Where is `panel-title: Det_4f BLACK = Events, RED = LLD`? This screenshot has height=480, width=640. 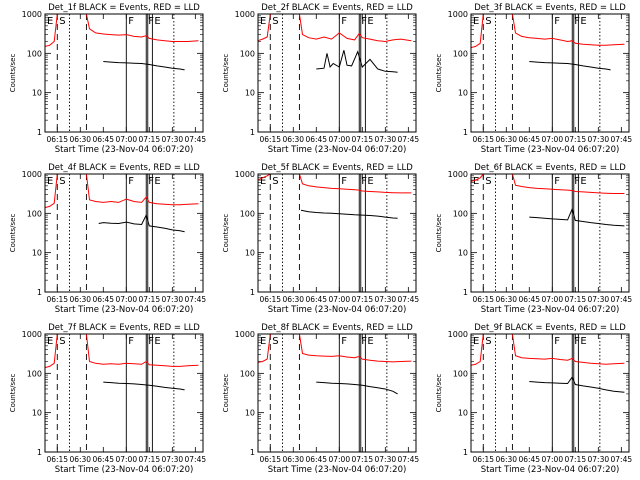 panel-title: Det_4f BLACK = Events, RED = LLD is located at coordinates (124, 168).